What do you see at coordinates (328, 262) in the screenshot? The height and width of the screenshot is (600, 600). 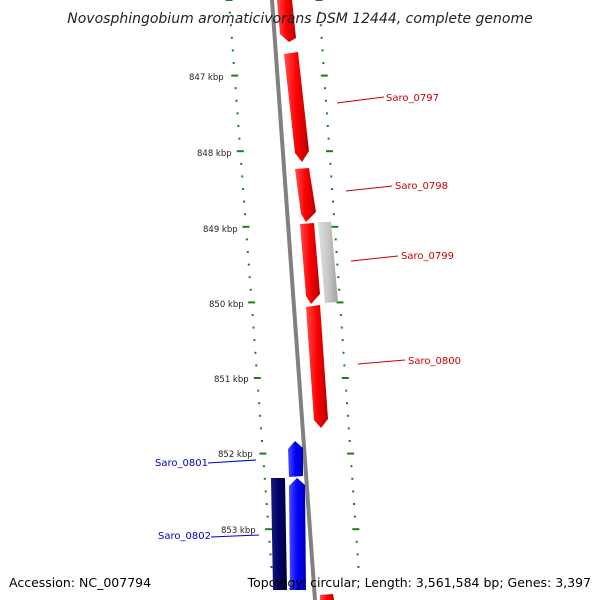 I see `feature-saro-0799-other` at bounding box center [328, 262].